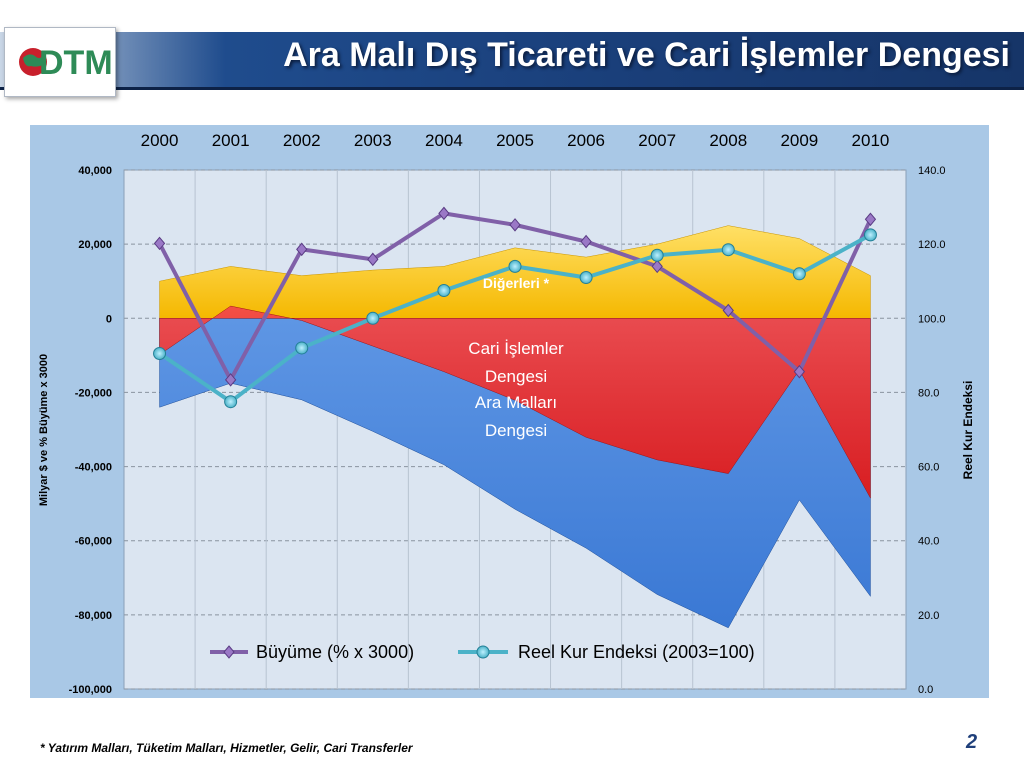  What do you see at coordinates (799, 140) in the screenshot?
I see `x-tick-label: 2009` at bounding box center [799, 140].